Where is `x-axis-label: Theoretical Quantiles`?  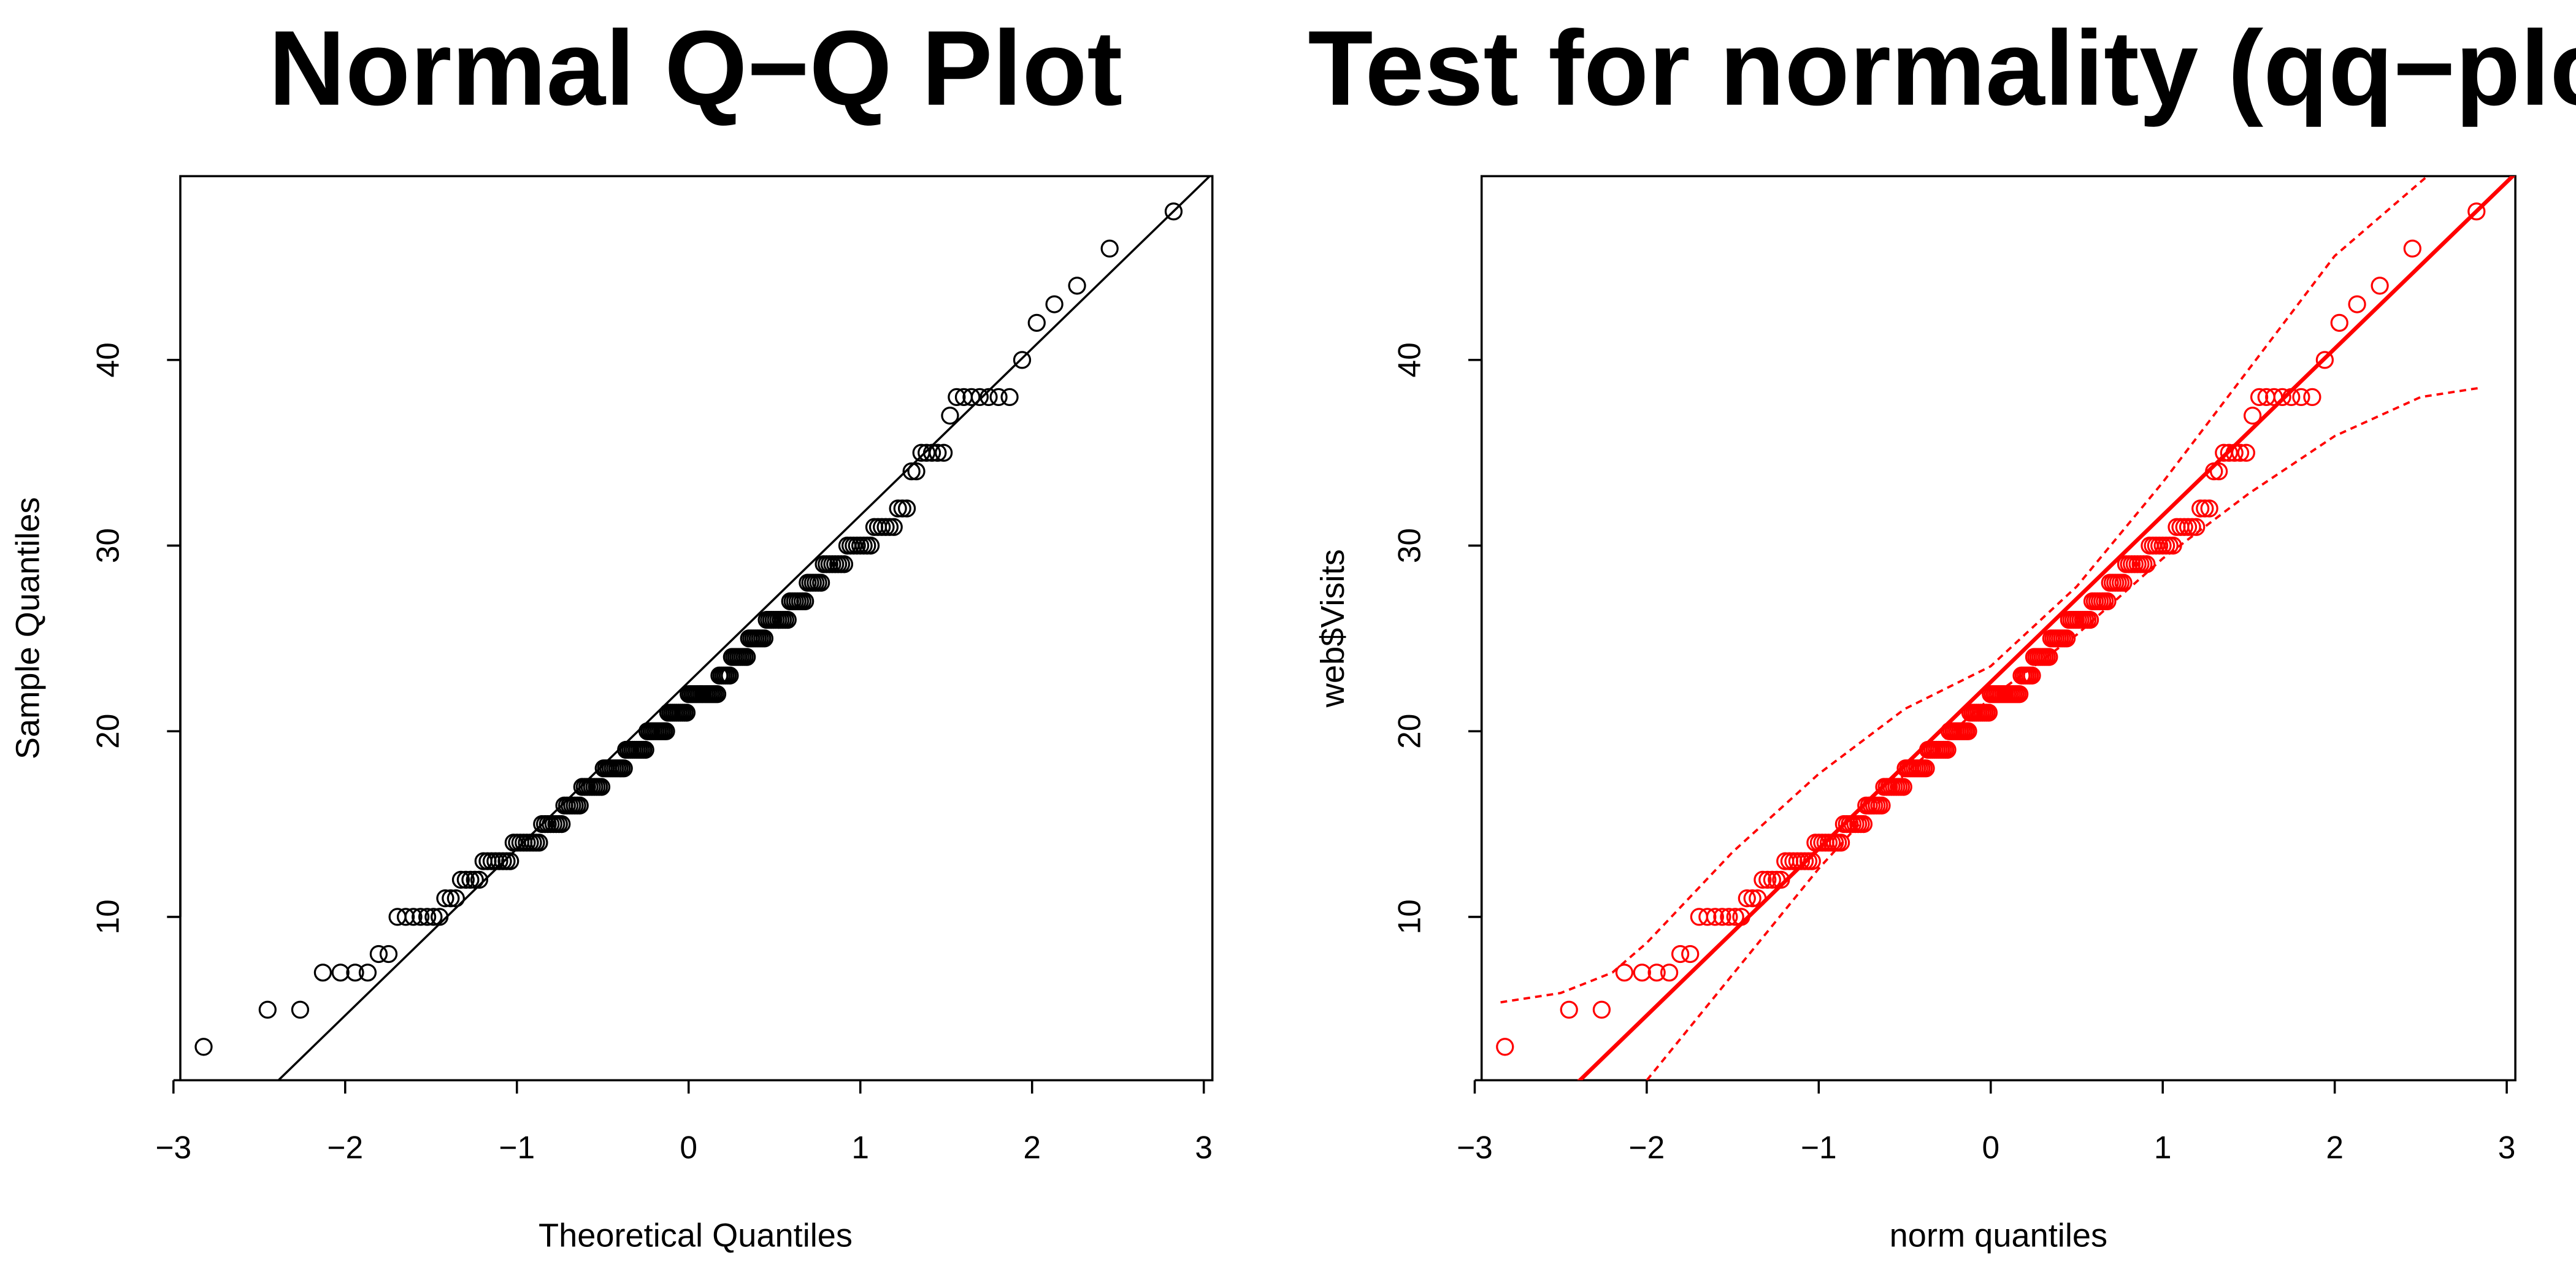 x-axis-label: Theoretical Quantiles is located at coordinates (696, 1235).